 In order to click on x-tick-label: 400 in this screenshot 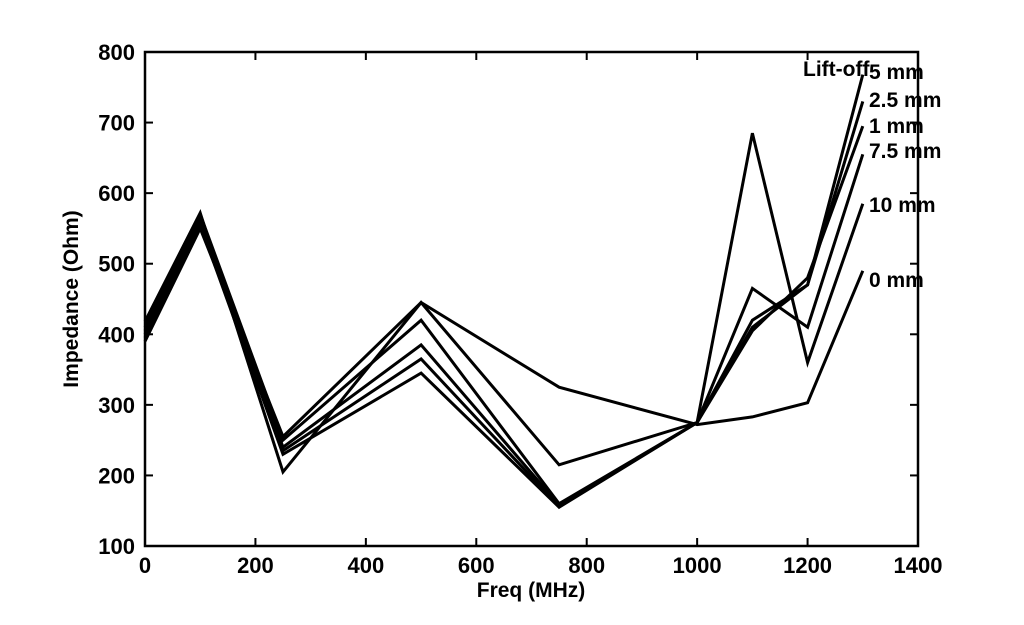, I will do `click(365, 565)`.